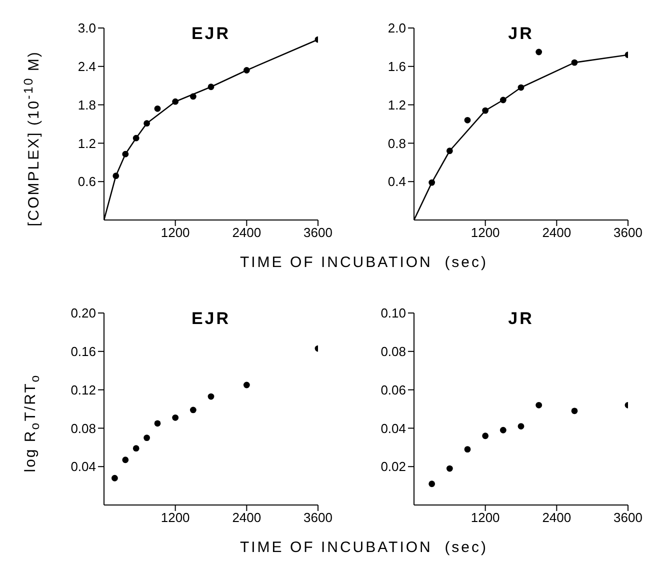 This screenshot has height=580, width=660. Describe the element at coordinates (87, 28) in the screenshot. I see `y-tick-label: 3.0` at that location.